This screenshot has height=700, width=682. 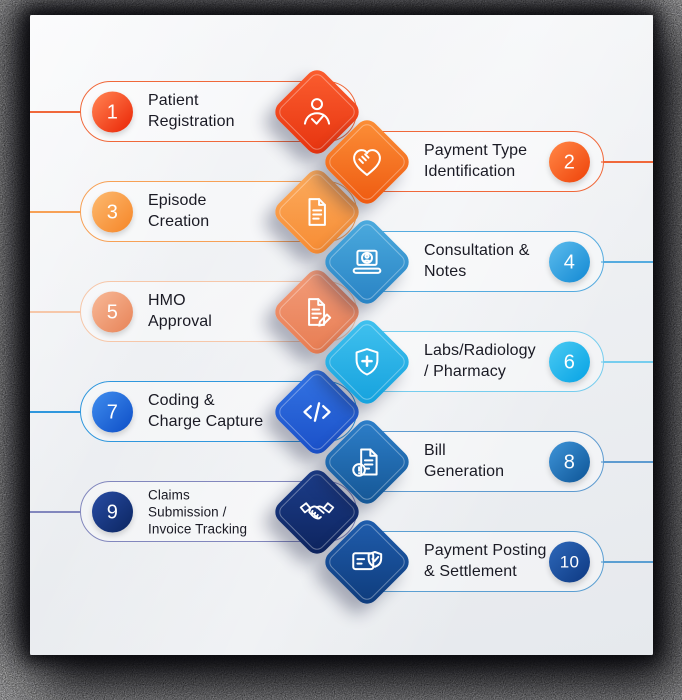 I want to click on document-icon, so click(x=317, y=212).